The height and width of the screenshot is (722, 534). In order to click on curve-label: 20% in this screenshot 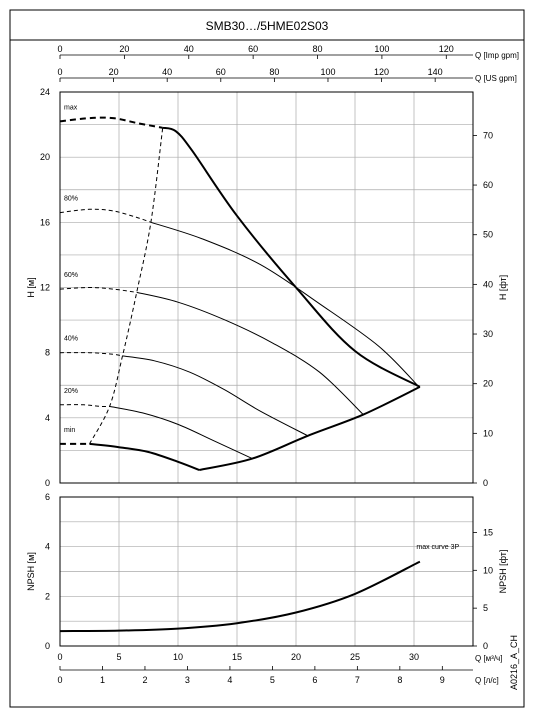, I will do `click(71, 391)`.